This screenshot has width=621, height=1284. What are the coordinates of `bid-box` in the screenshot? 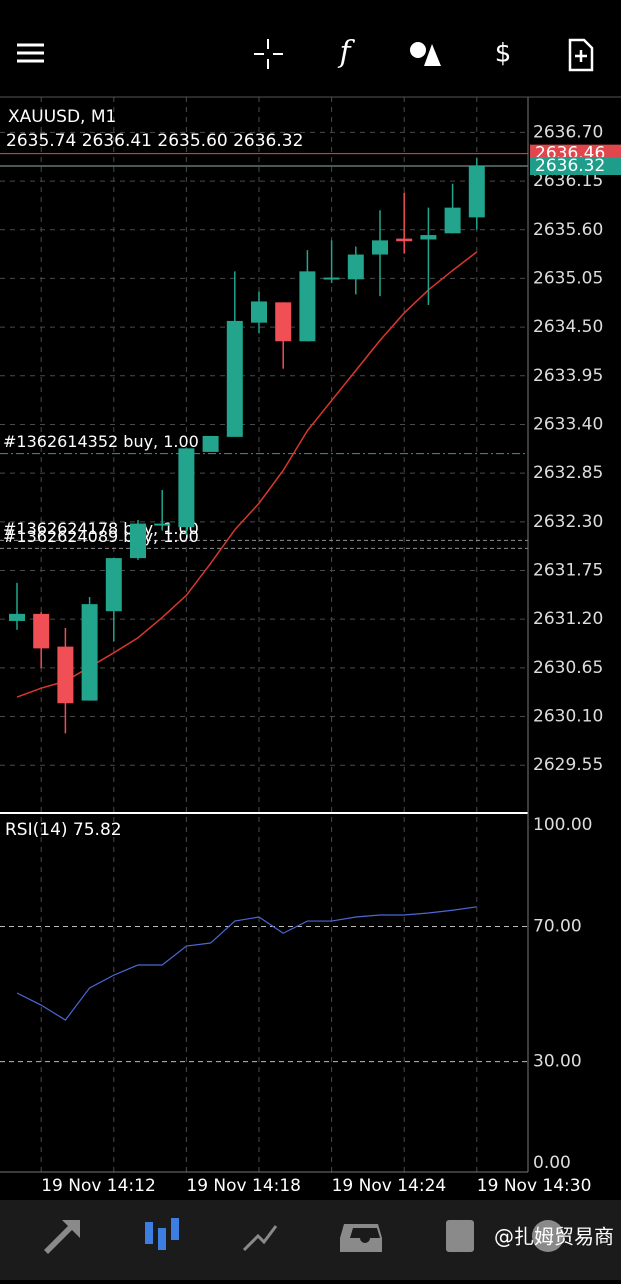 It's located at (575, 166).